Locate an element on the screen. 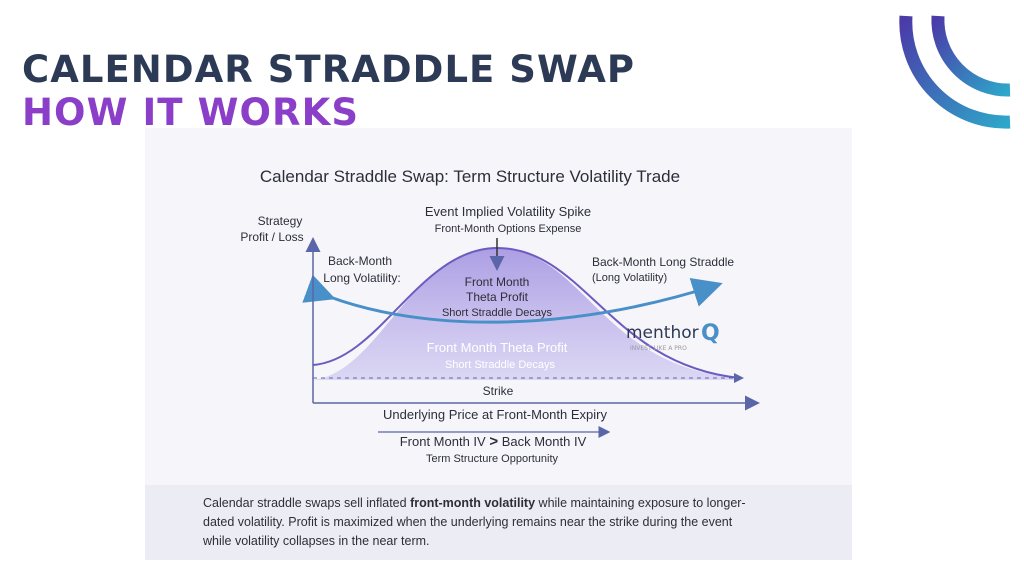 The image size is (1024, 575). peak-label: Theta Profit is located at coordinates (497, 297).